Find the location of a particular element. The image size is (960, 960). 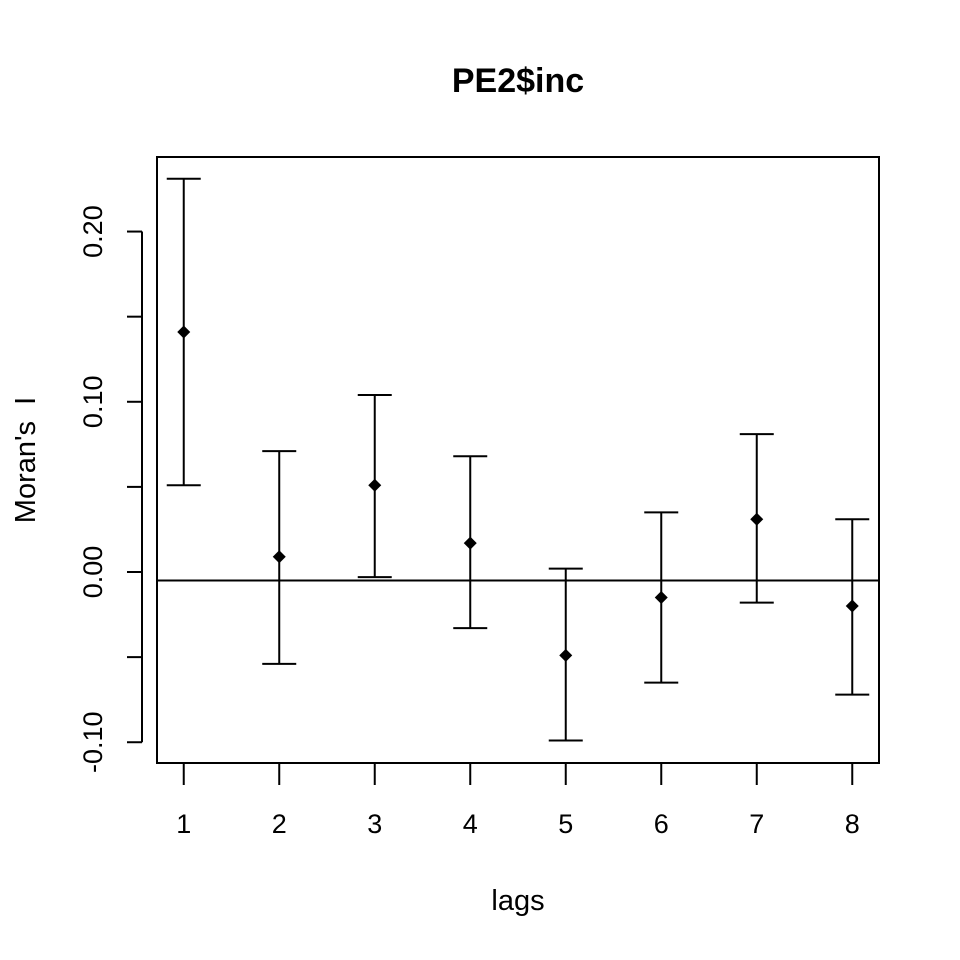

x-tick-label: 3 is located at coordinates (374, 824).